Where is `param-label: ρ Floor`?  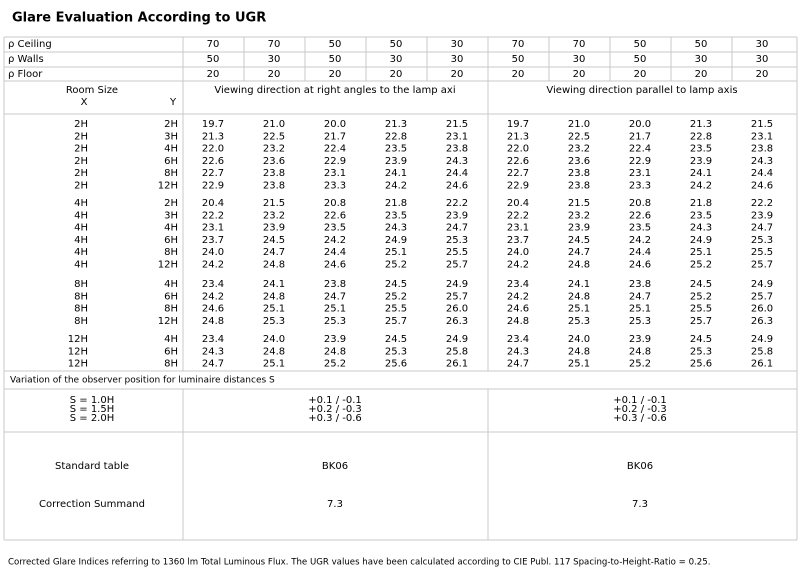 param-label: ρ Floor is located at coordinates (25, 74).